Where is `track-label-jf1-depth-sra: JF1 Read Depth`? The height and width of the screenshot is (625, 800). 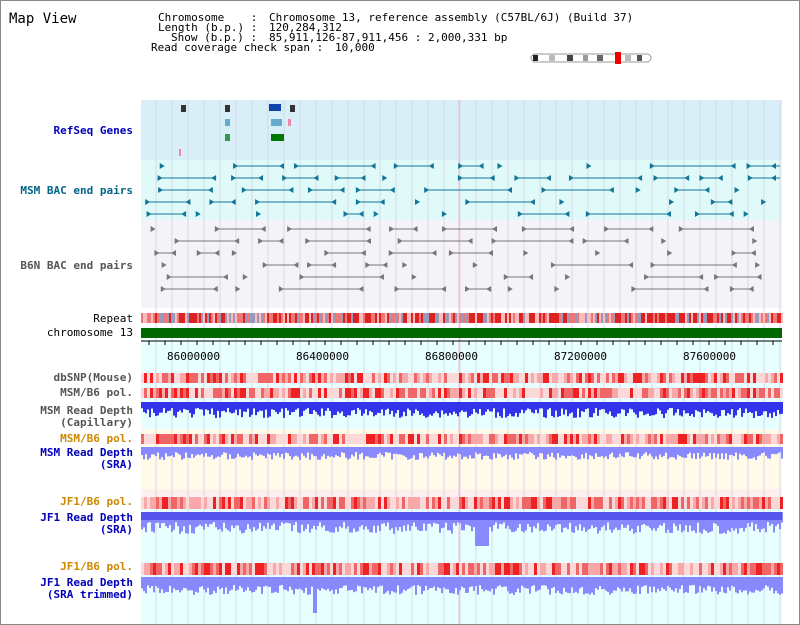
track-label-jf1-depth-sra: JF1 Read Depth is located at coordinates (86, 517).